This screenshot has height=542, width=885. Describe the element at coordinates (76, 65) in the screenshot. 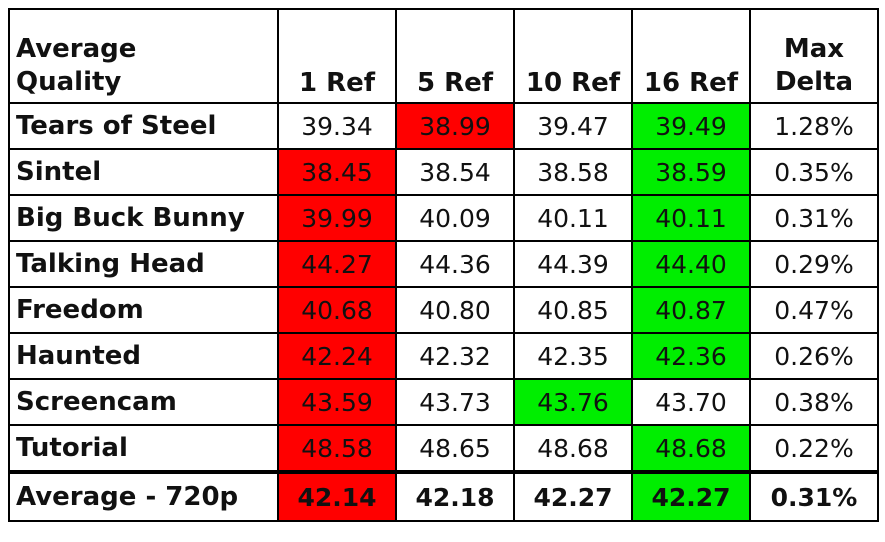

I see `header-text: Average Quality` at that location.